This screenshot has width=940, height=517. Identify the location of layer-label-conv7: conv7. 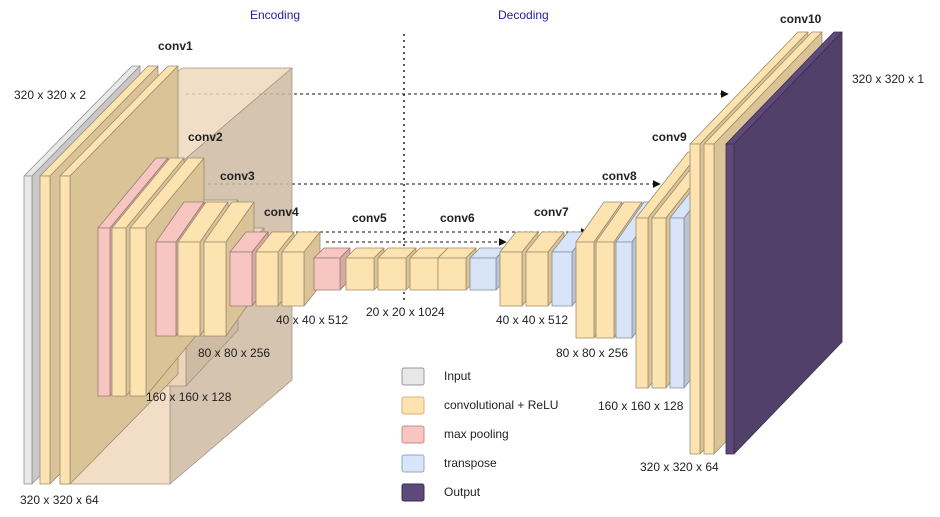
(551, 212).